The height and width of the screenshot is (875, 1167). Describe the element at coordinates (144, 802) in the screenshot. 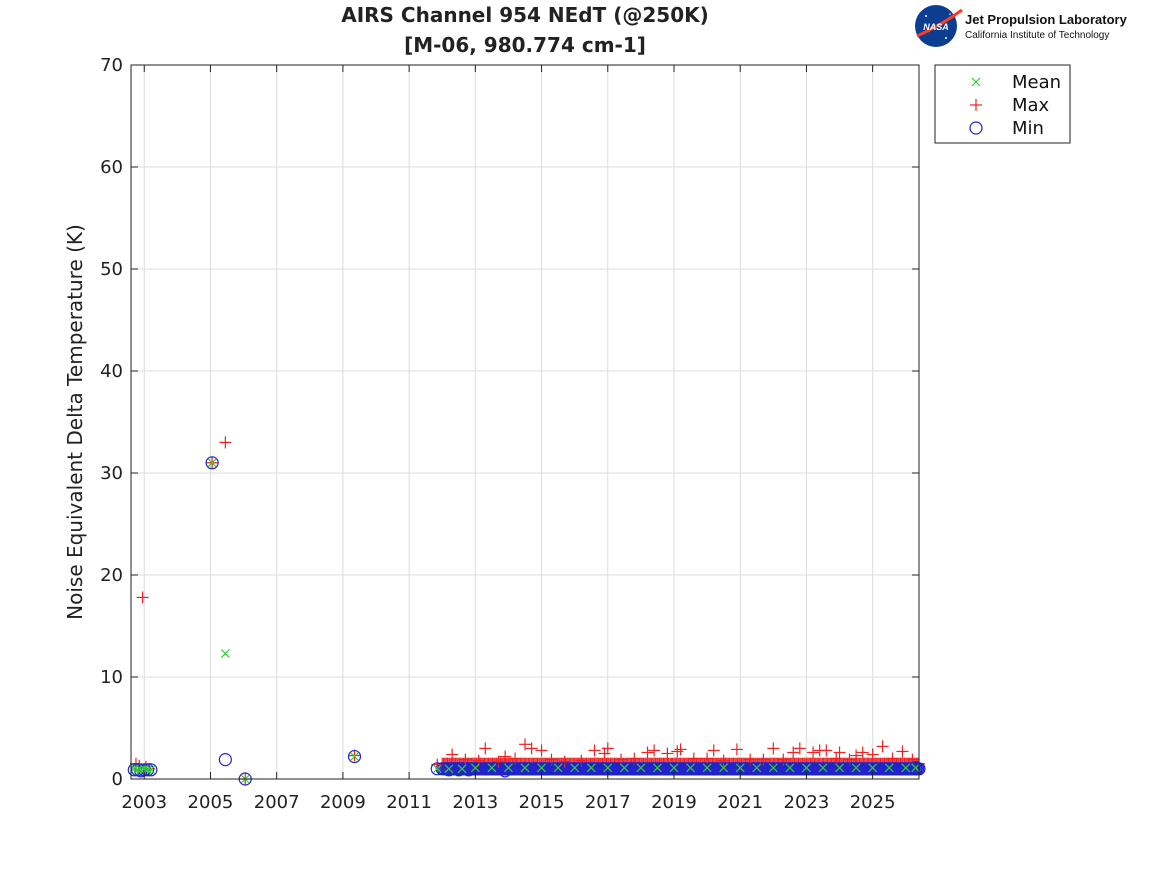

I see `x-tick-label: 2003` at that location.